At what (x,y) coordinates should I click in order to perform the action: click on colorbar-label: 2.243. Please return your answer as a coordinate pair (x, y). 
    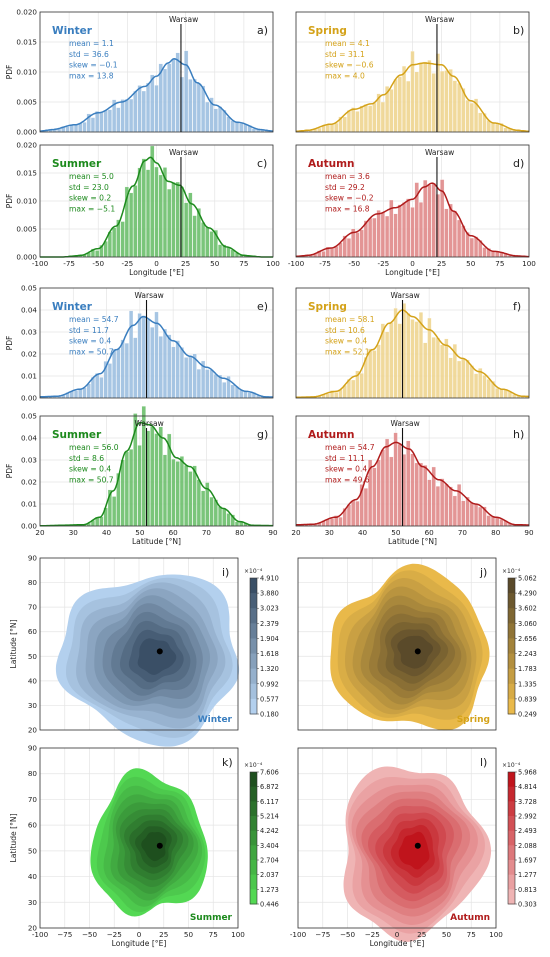
    Looking at the image, I should click on (527, 654).